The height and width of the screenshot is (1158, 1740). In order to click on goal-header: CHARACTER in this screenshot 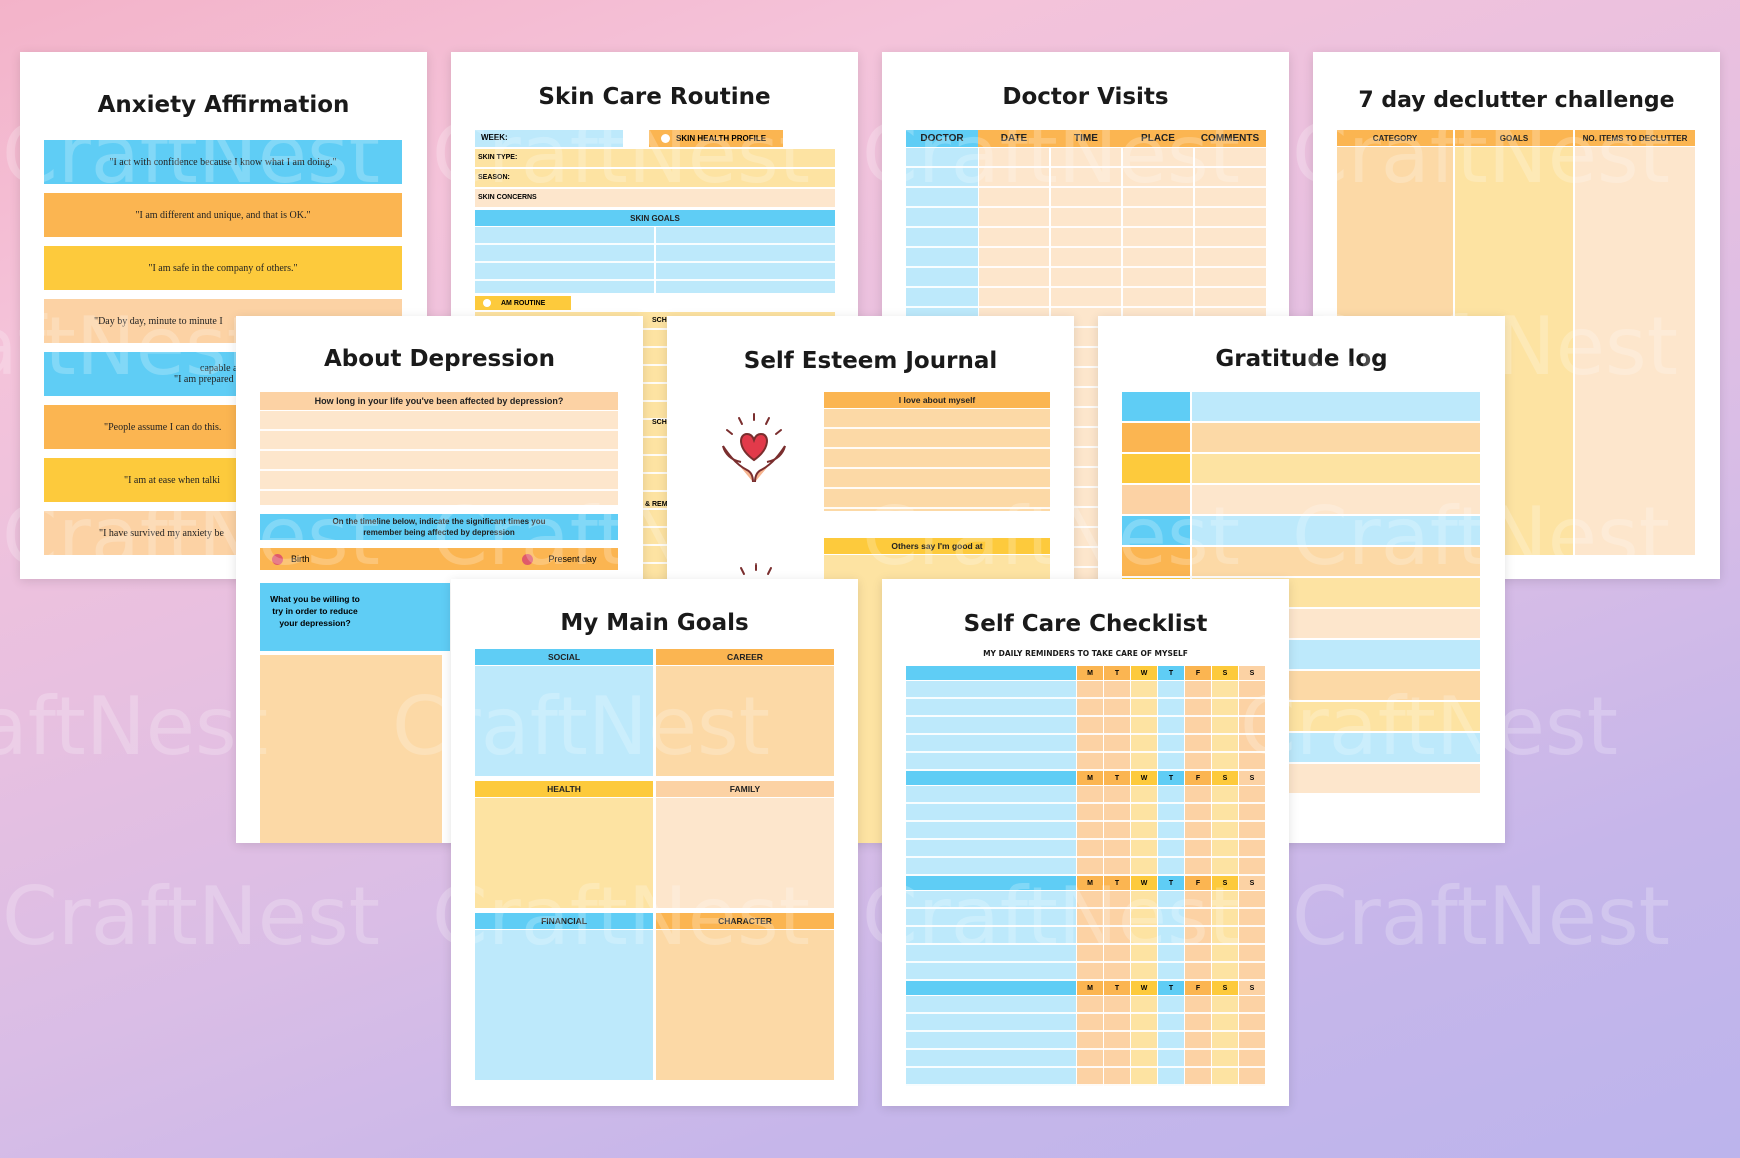, I will do `click(745, 921)`.